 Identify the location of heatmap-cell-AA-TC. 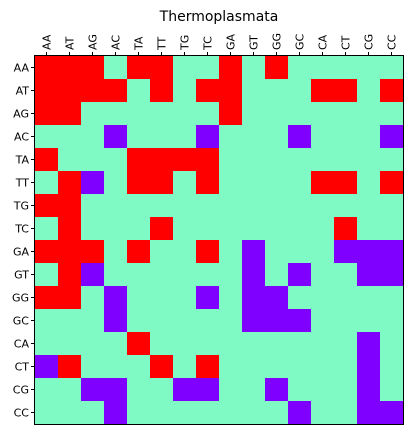
(208, 68).